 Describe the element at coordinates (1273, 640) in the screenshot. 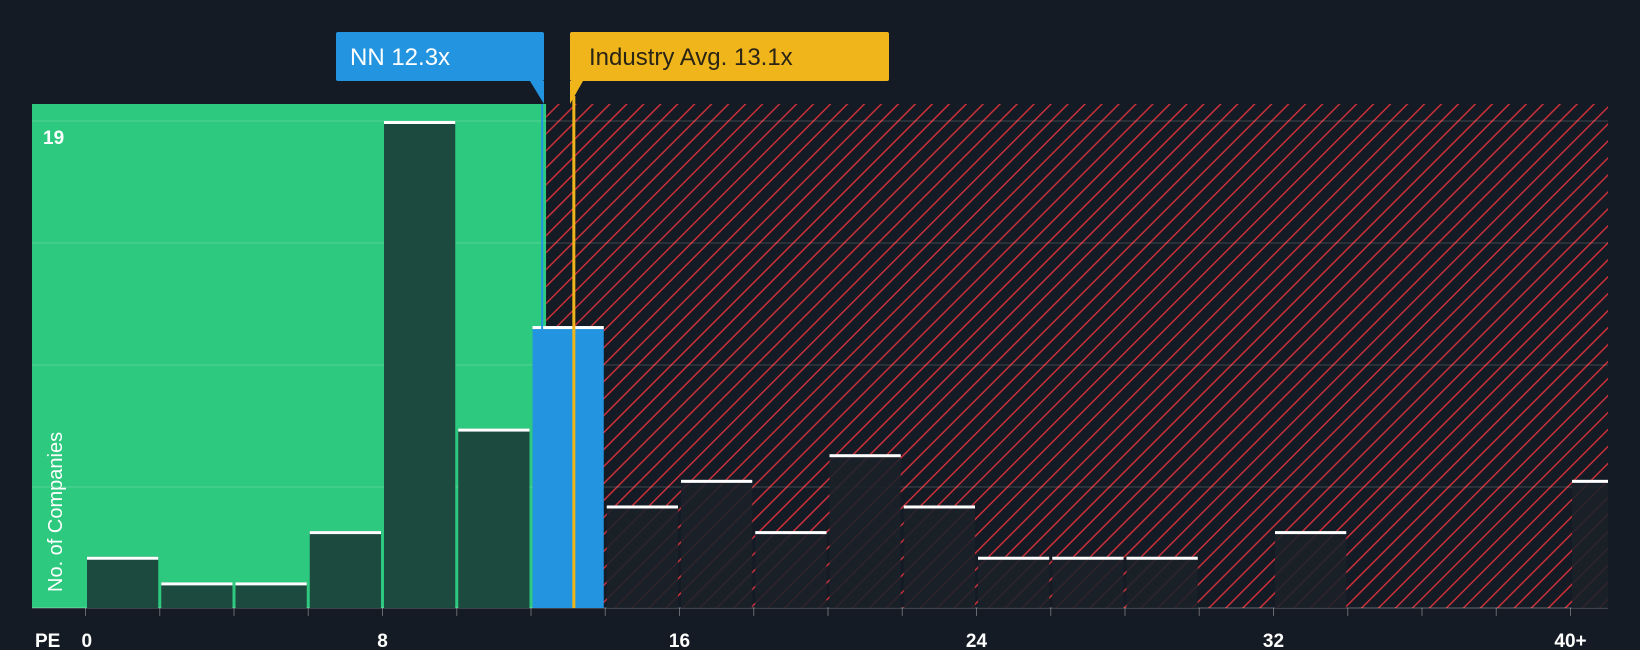

I see `x-tick-label-32: 32` at that location.